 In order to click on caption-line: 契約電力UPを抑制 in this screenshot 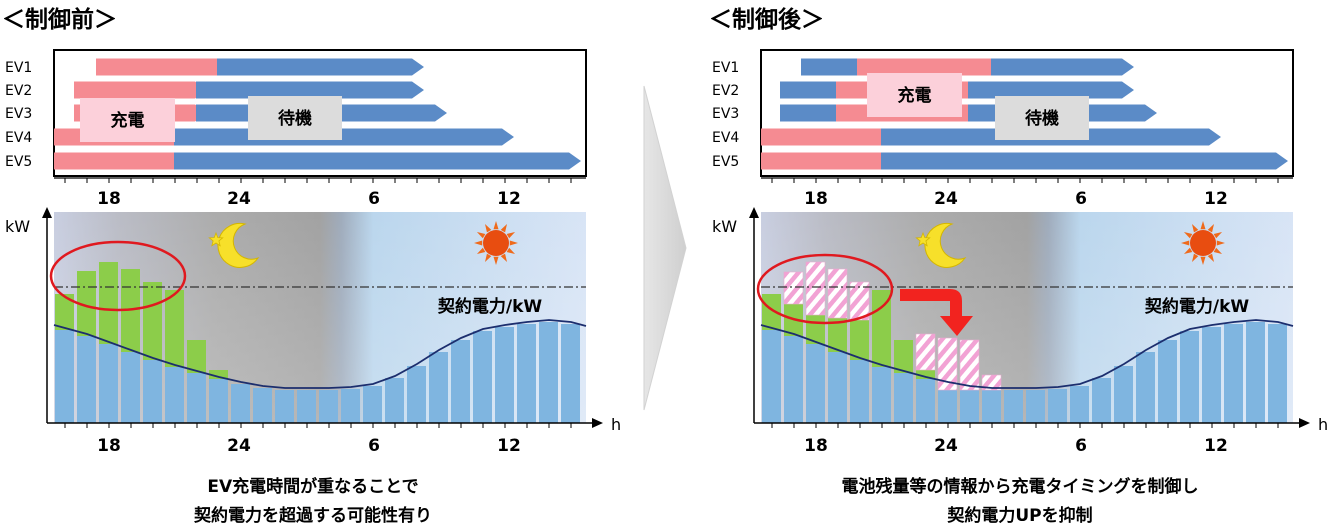, I will do `click(1019, 515)`.